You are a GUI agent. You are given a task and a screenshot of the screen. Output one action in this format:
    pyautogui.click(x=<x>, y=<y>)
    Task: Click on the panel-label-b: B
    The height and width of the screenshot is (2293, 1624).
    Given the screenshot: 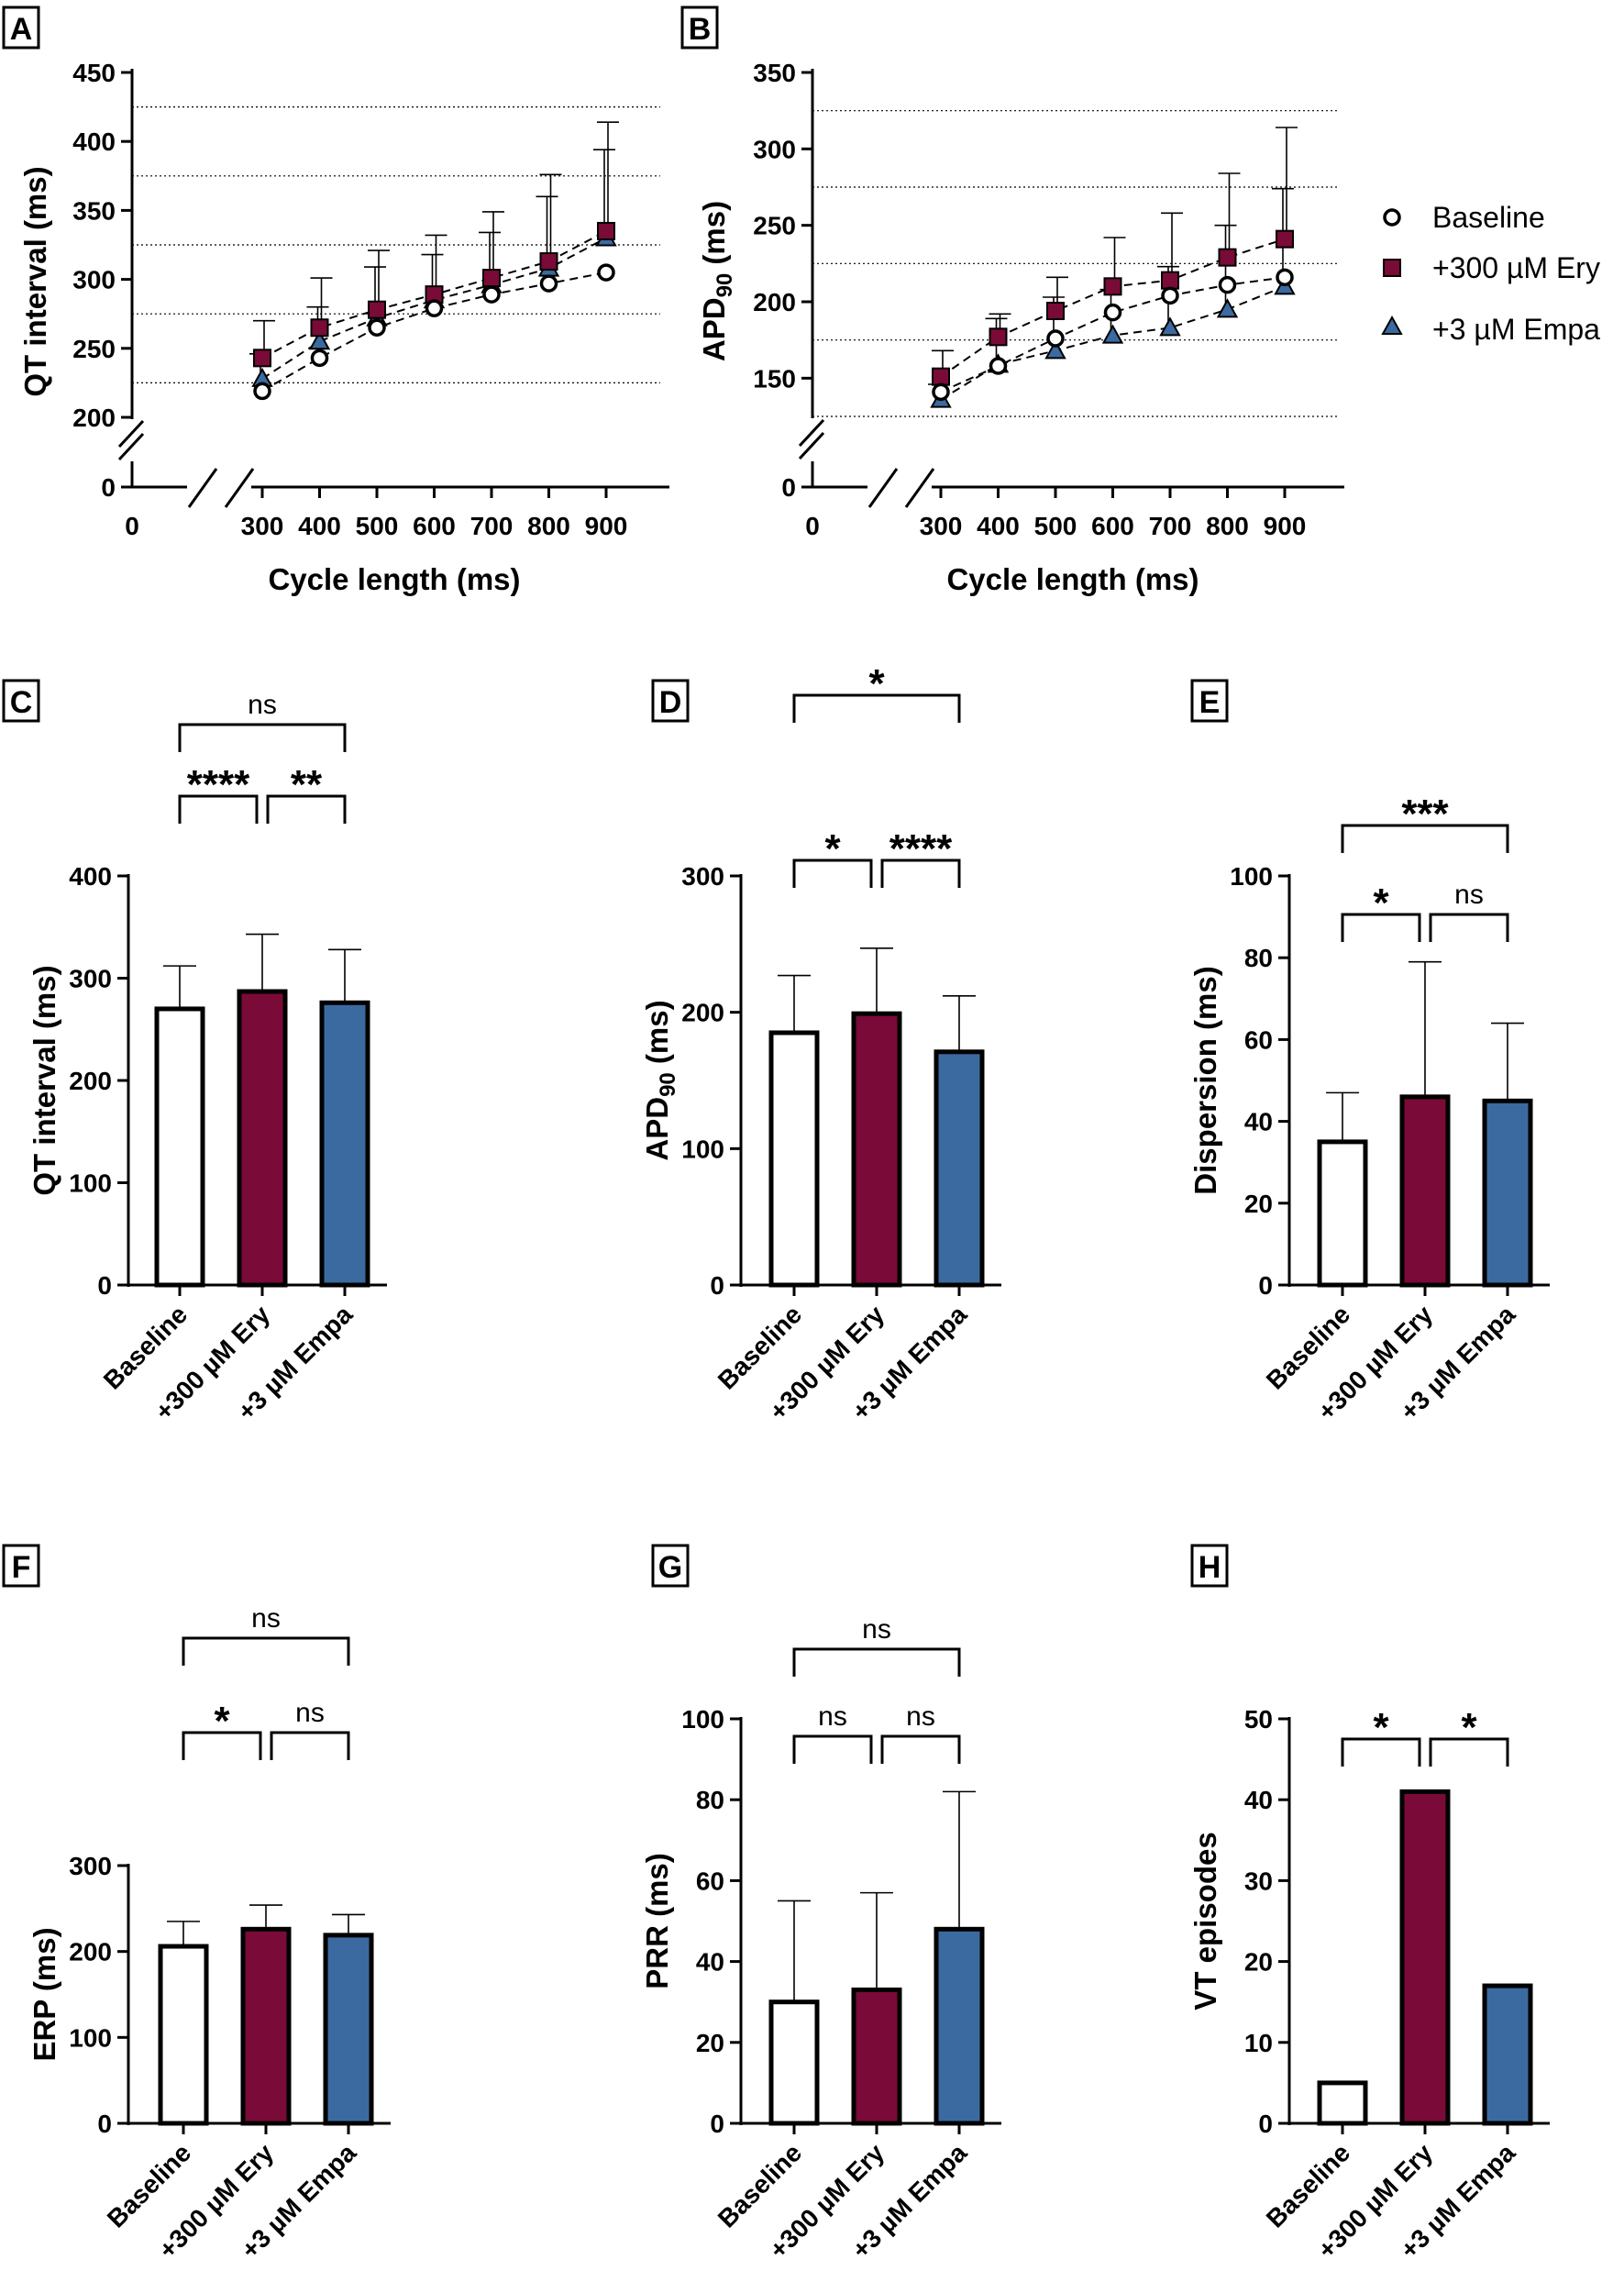 What is the action you would take?
    pyautogui.click(x=699, y=28)
    